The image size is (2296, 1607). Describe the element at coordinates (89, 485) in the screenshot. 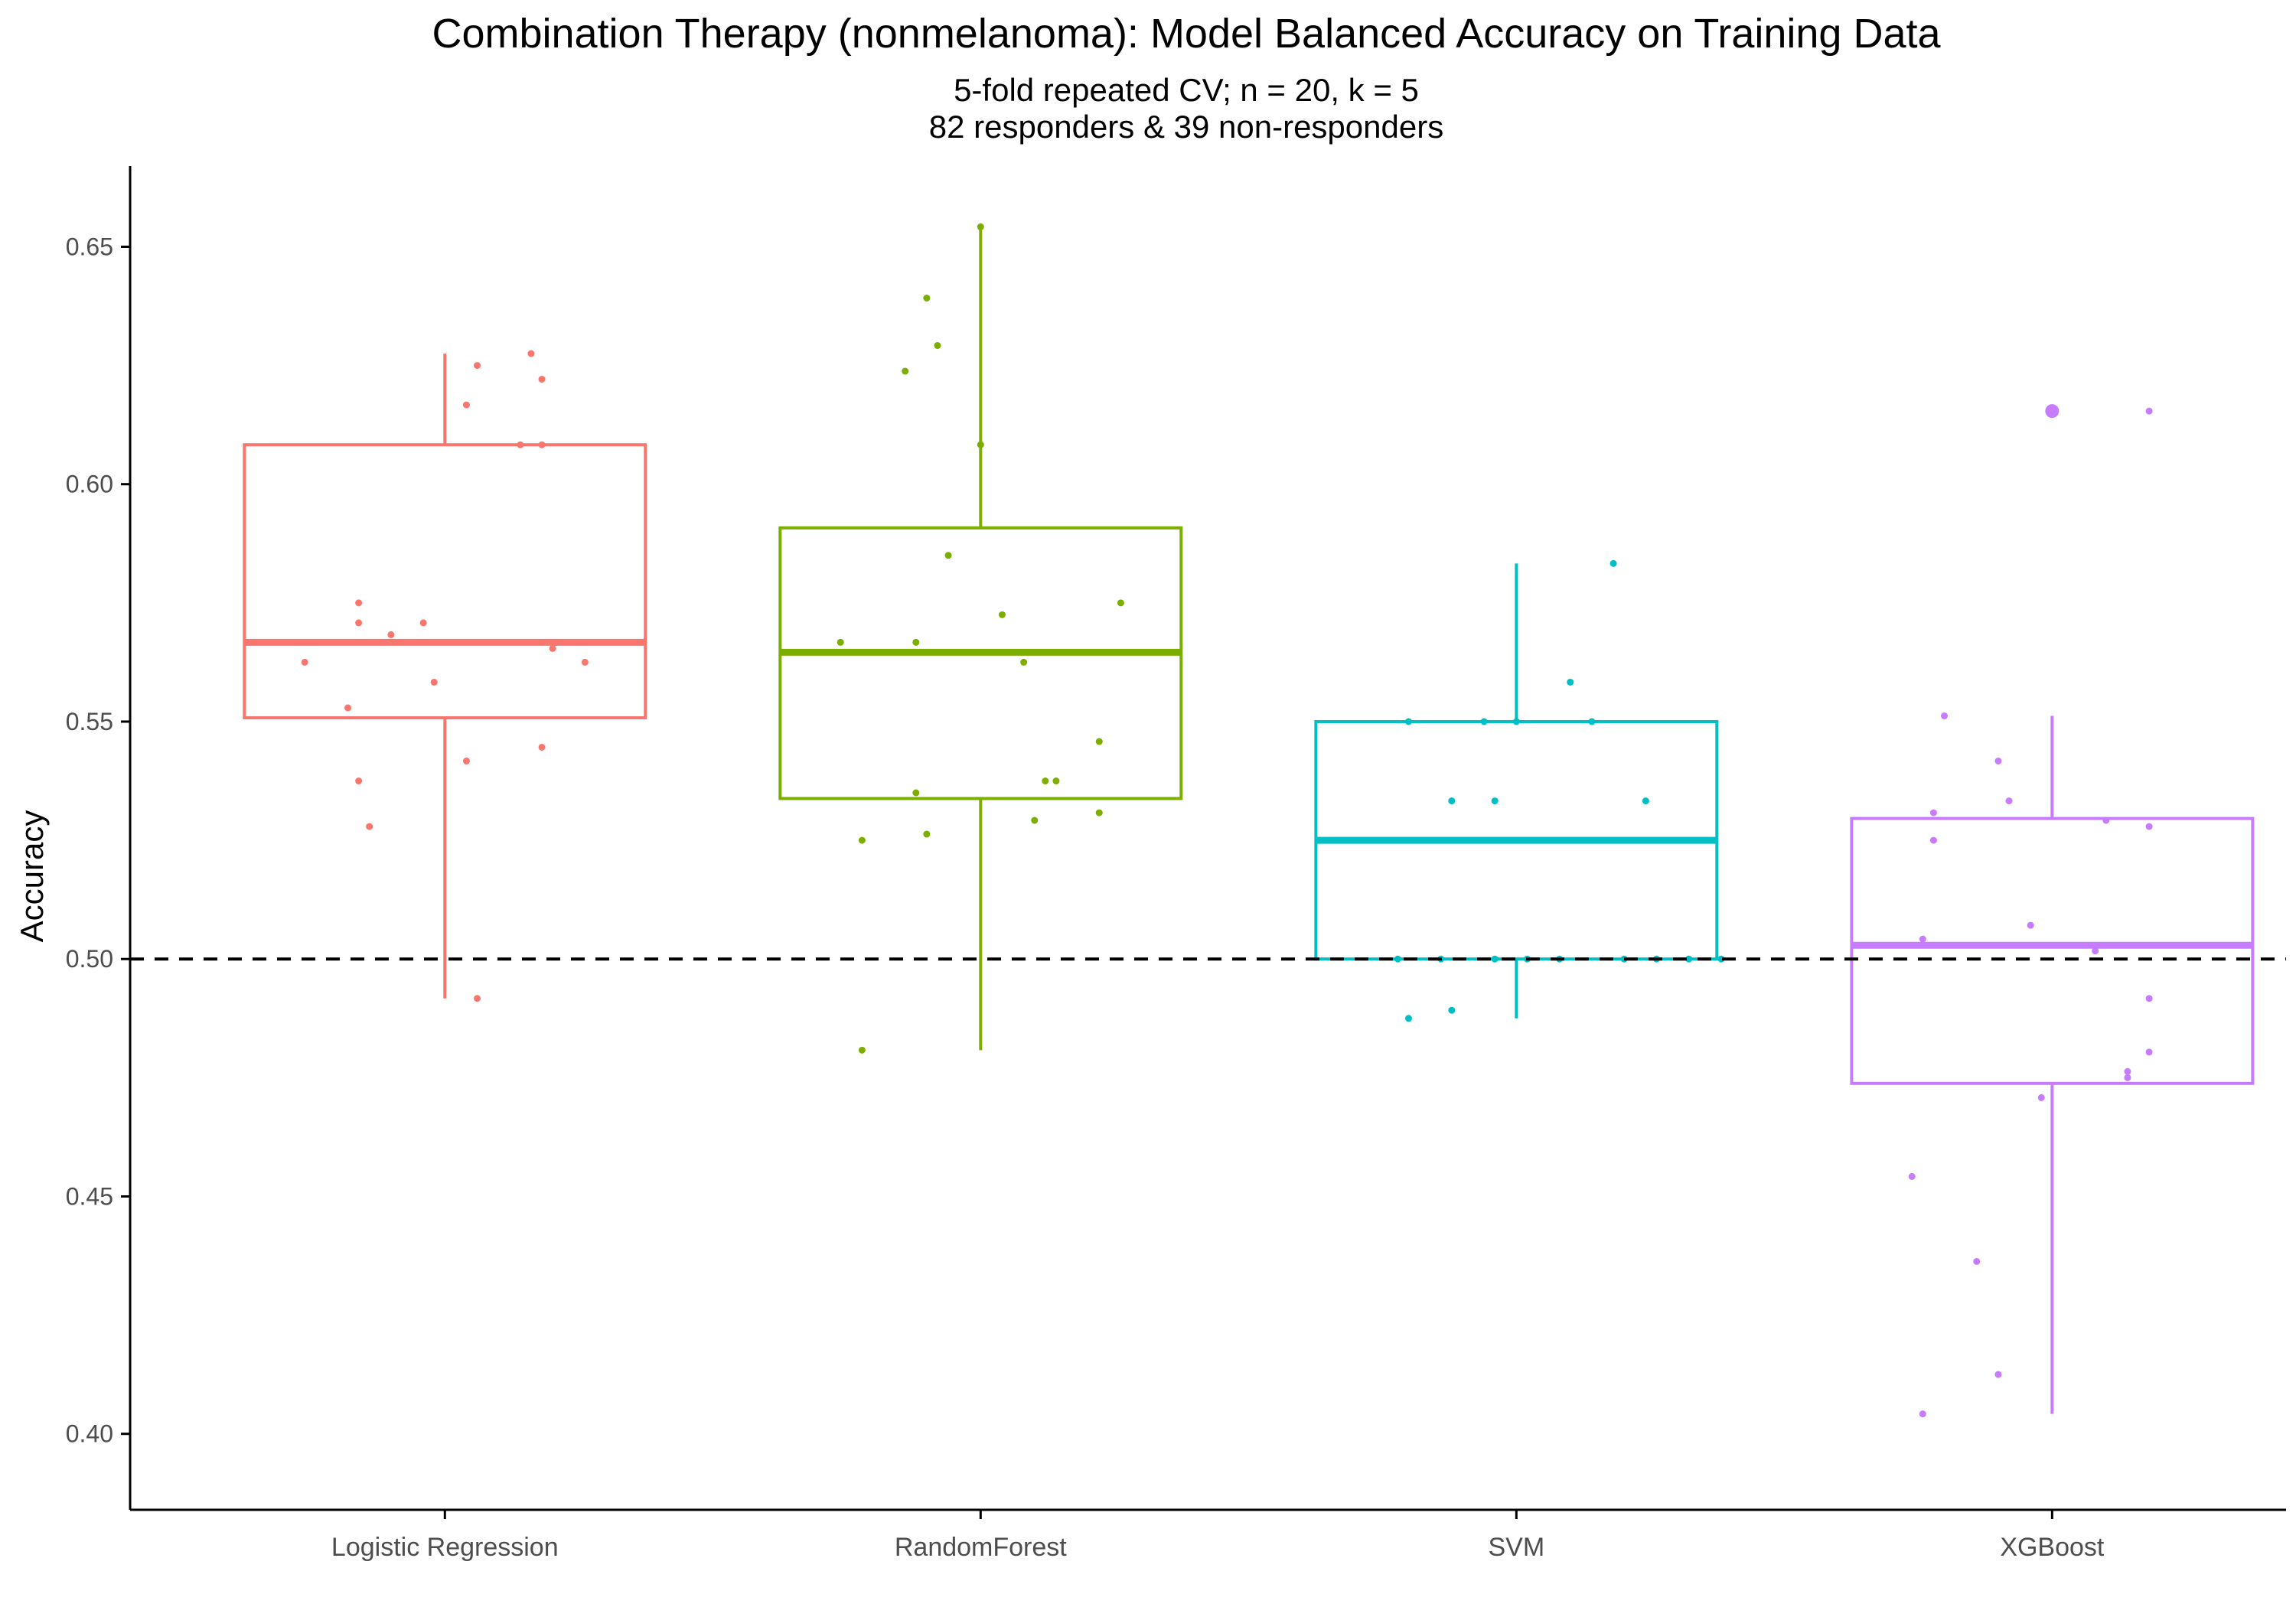

I see `y-tick-label: 0.60` at that location.